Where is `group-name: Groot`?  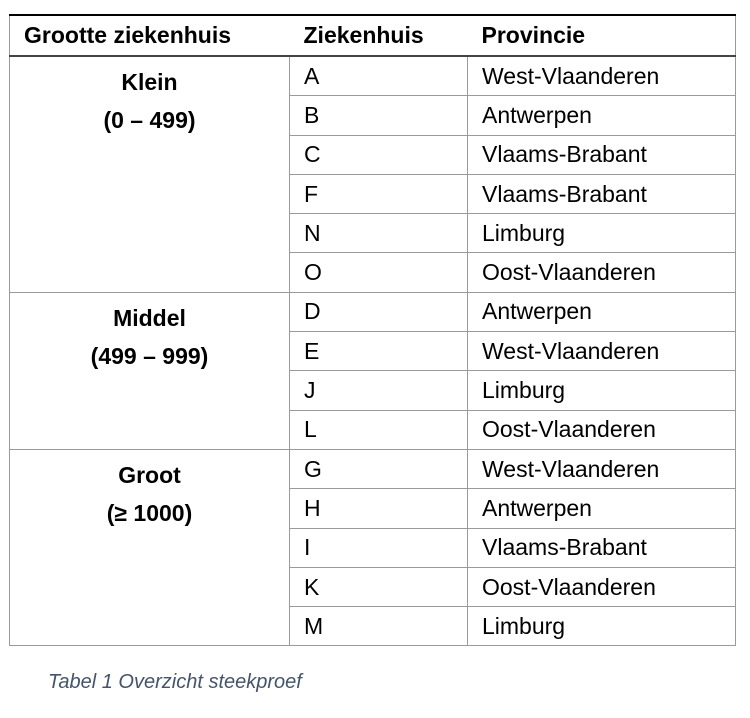 group-name: Groot is located at coordinates (149, 474).